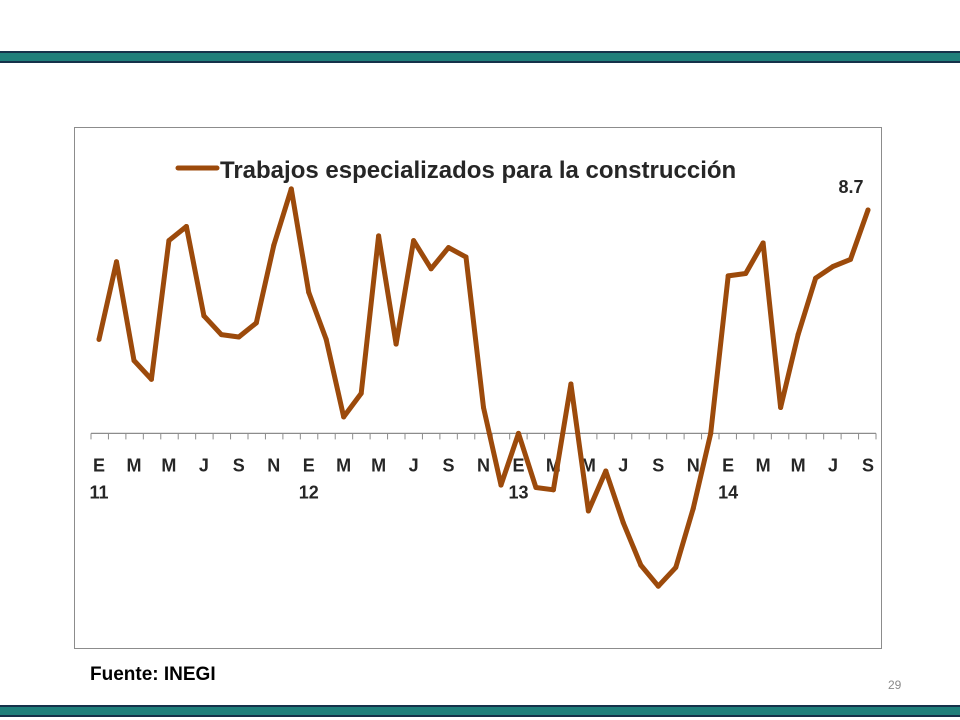 This screenshot has height=720, width=960. I want to click on year-label: 11, so click(98, 492).